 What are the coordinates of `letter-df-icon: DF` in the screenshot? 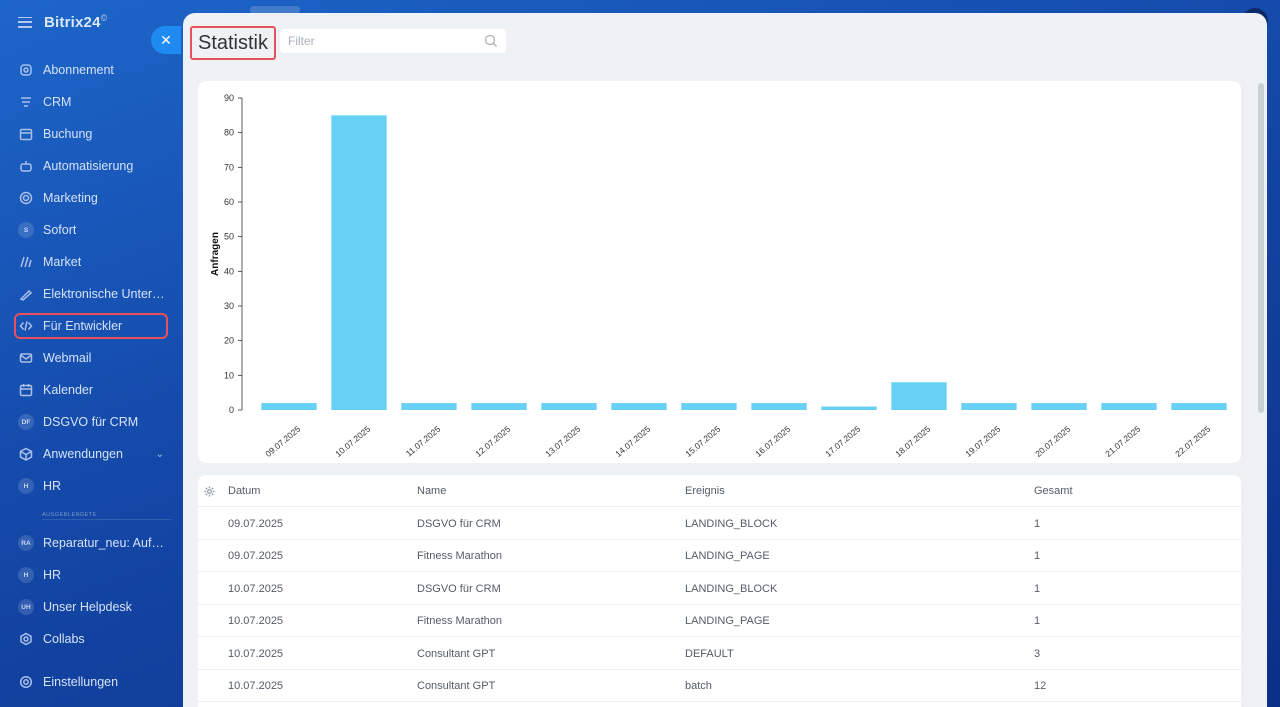 It's located at (26, 422).